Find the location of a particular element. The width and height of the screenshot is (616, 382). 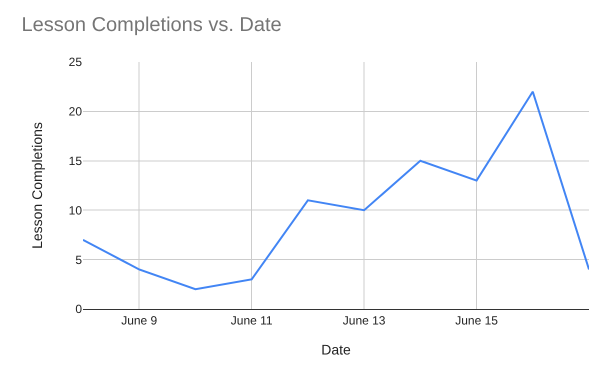

x-tick-label: June 15 is located at coordinates (476, 320).